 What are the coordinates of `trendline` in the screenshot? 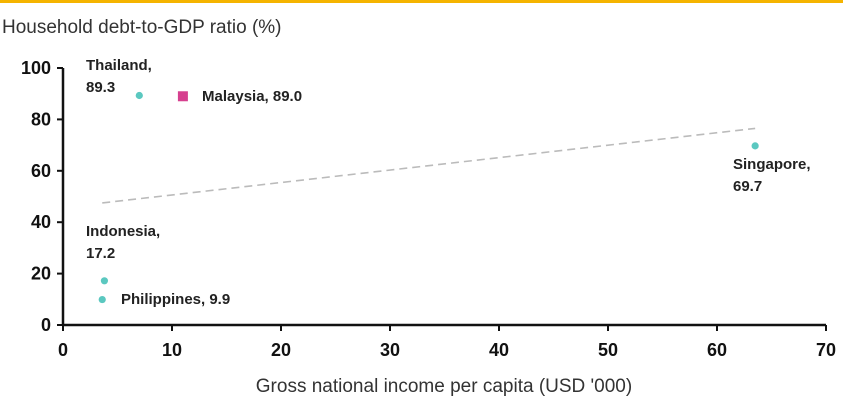 It's located at (429, 165).